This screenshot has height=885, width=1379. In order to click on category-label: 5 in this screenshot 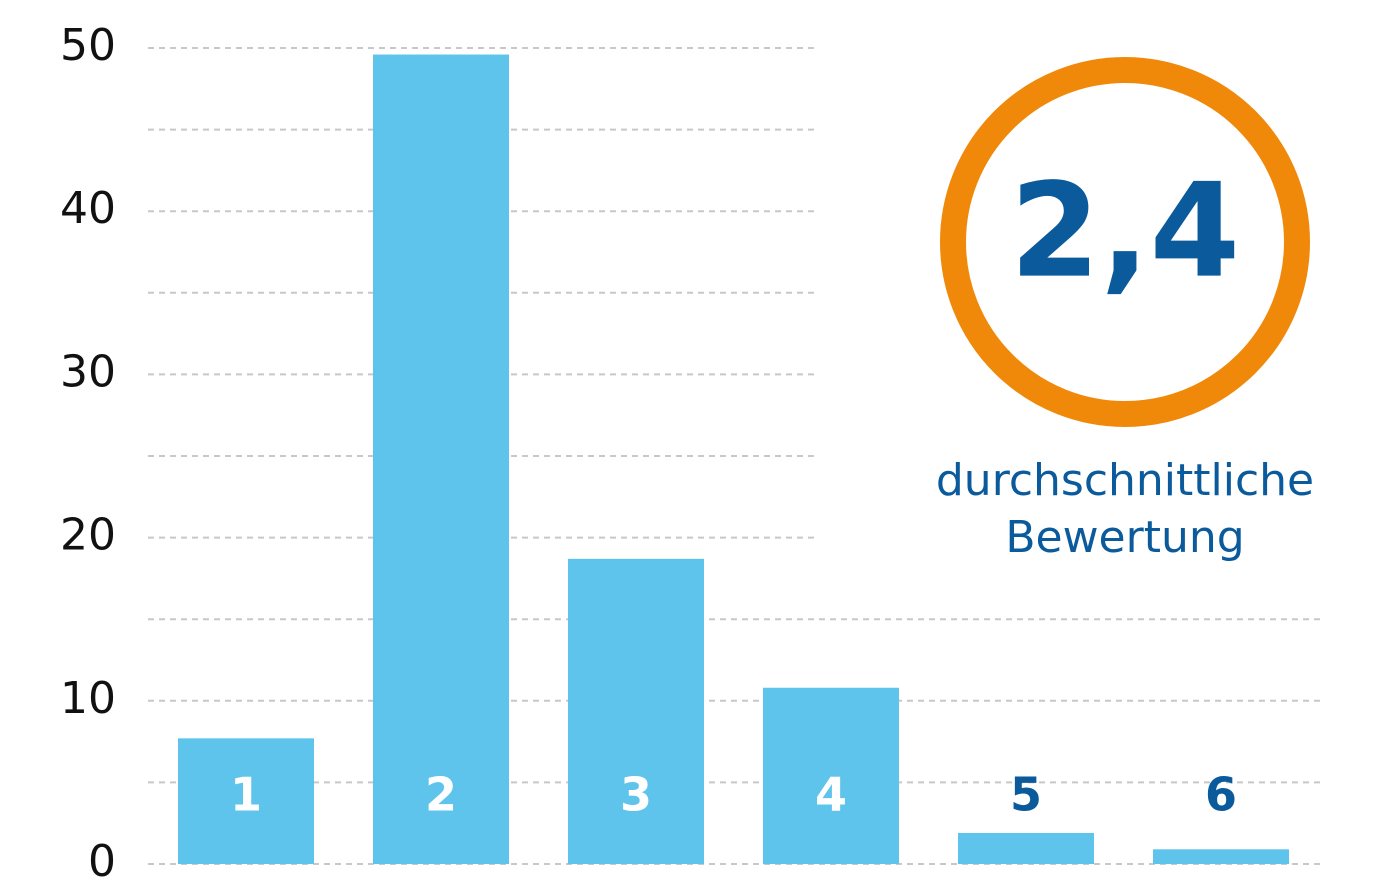, I will do `click(1026, 795)`.